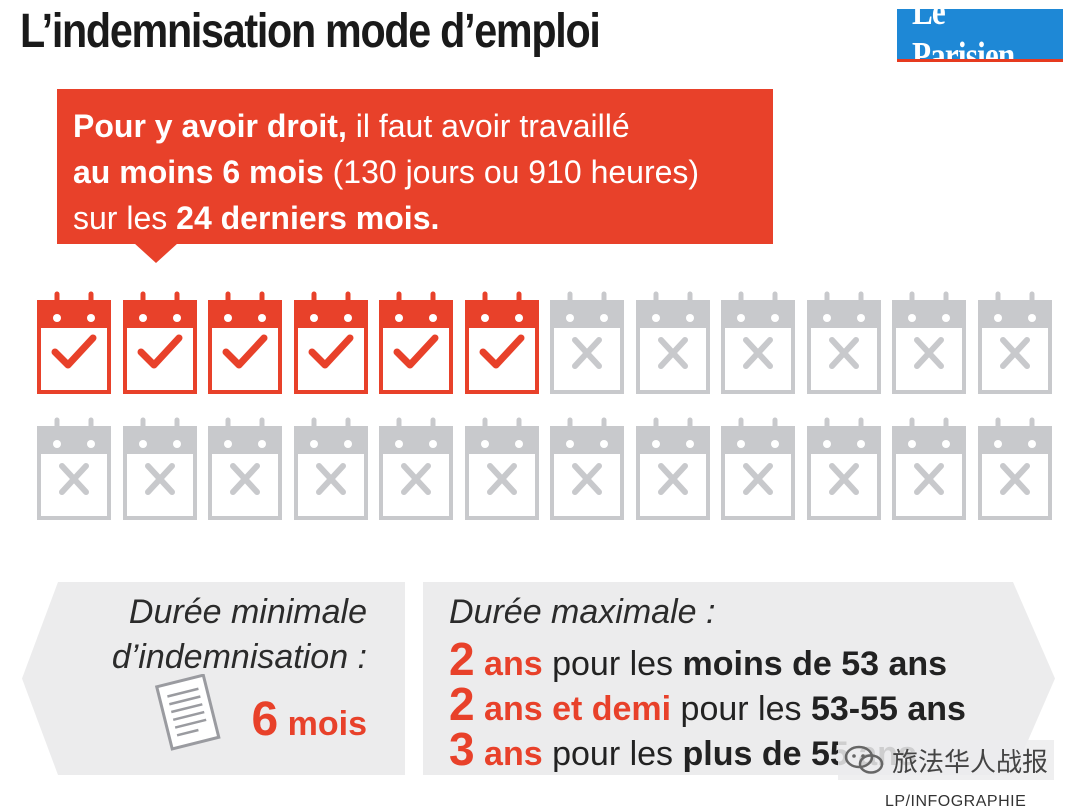 This screenshot has width=1080, height=811. What do you see at coordinates (462, 659) in the screenshot?
I see `max-row-1-number: 2` at bounding box center [462, 659].